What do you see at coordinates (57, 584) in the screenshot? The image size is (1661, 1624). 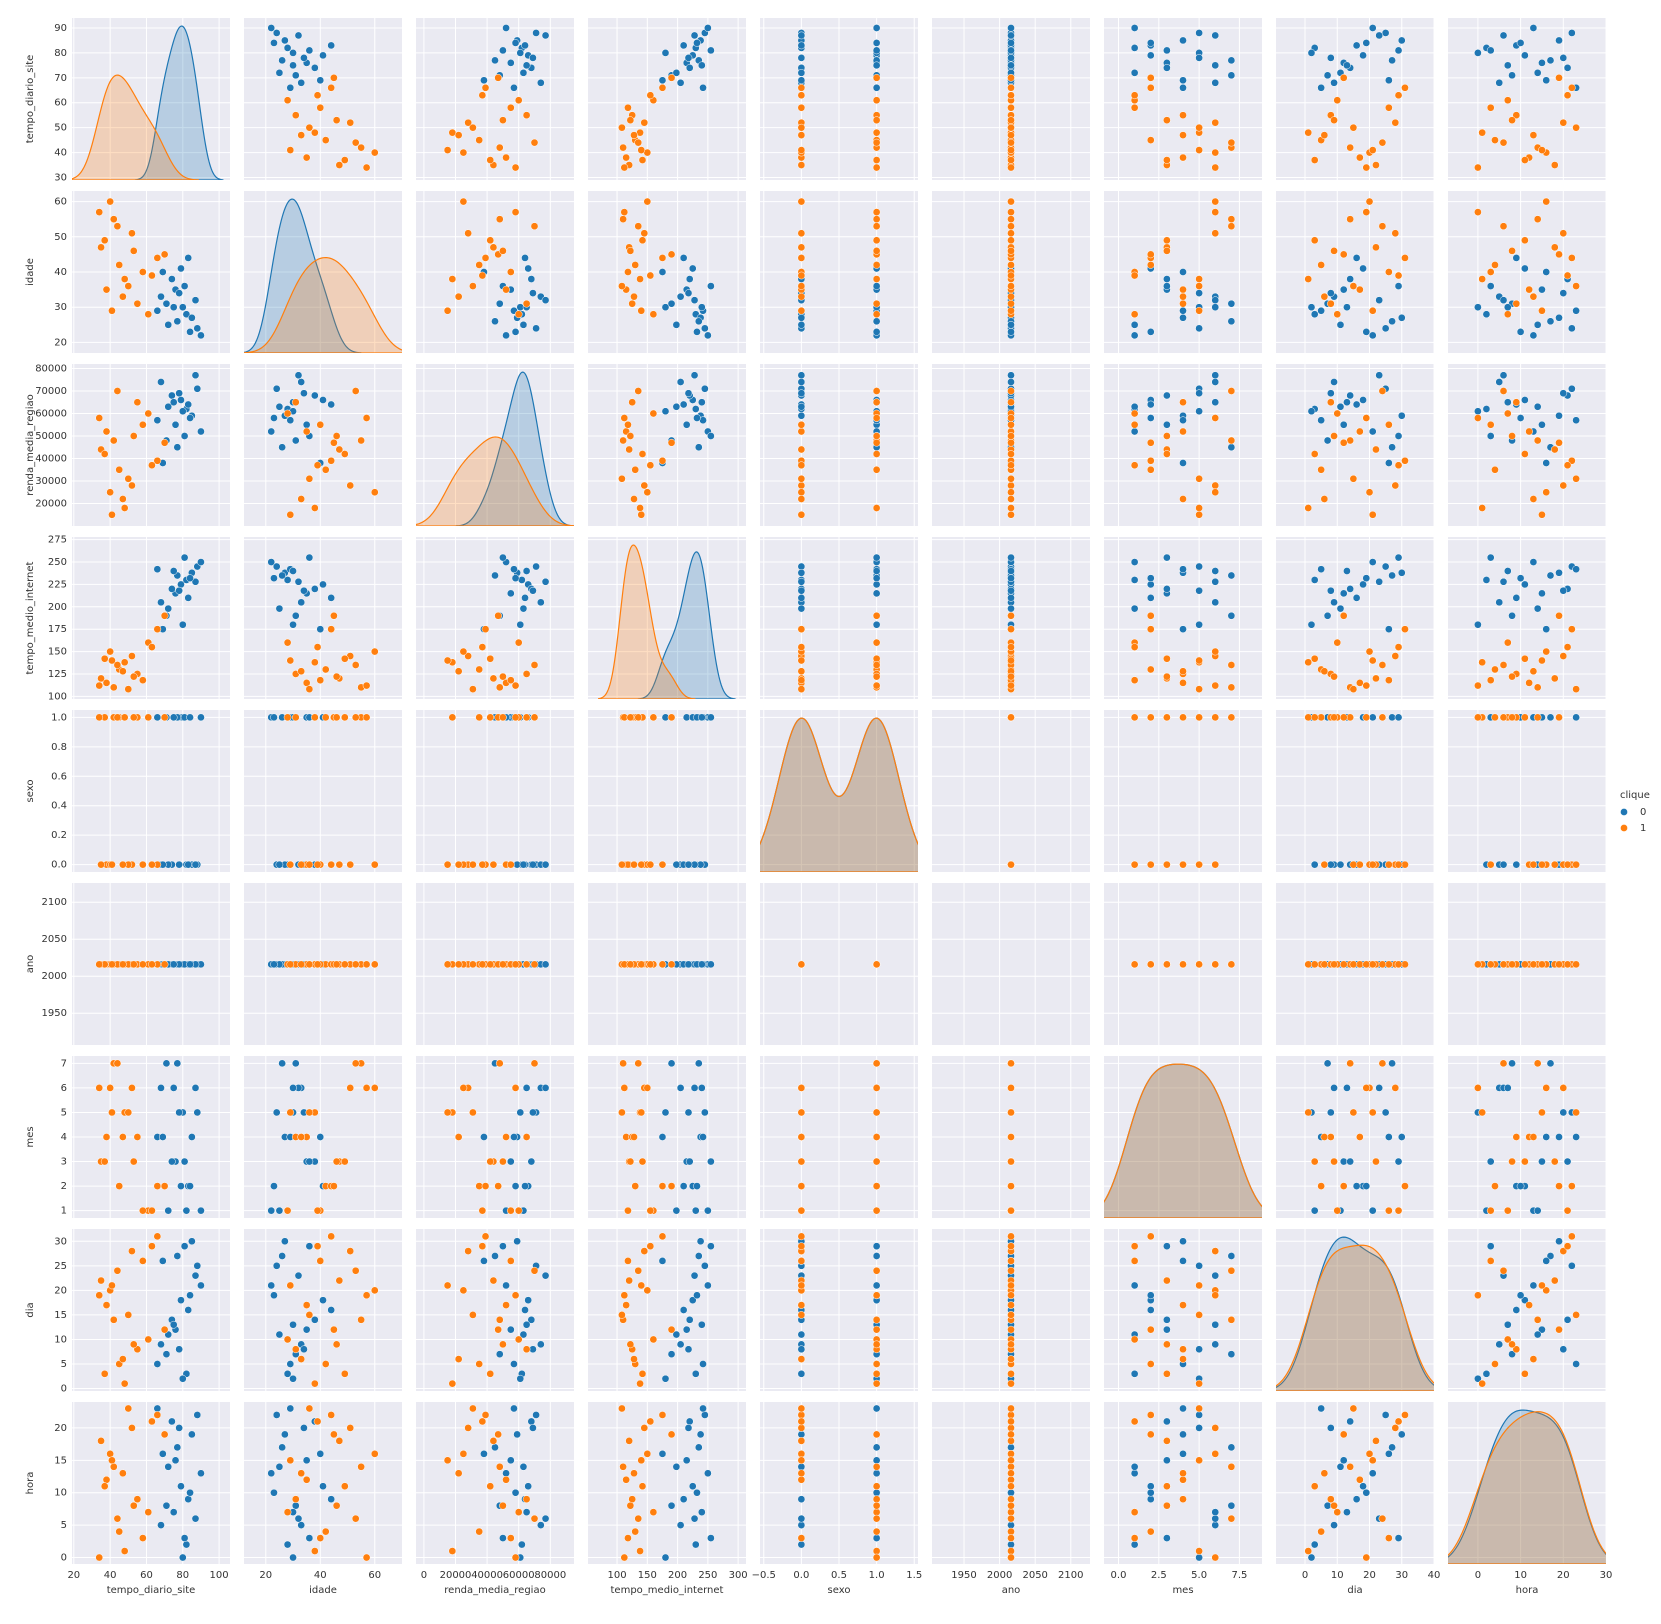 I see `y-tick-label: 225` at bounding box center [57, 584].